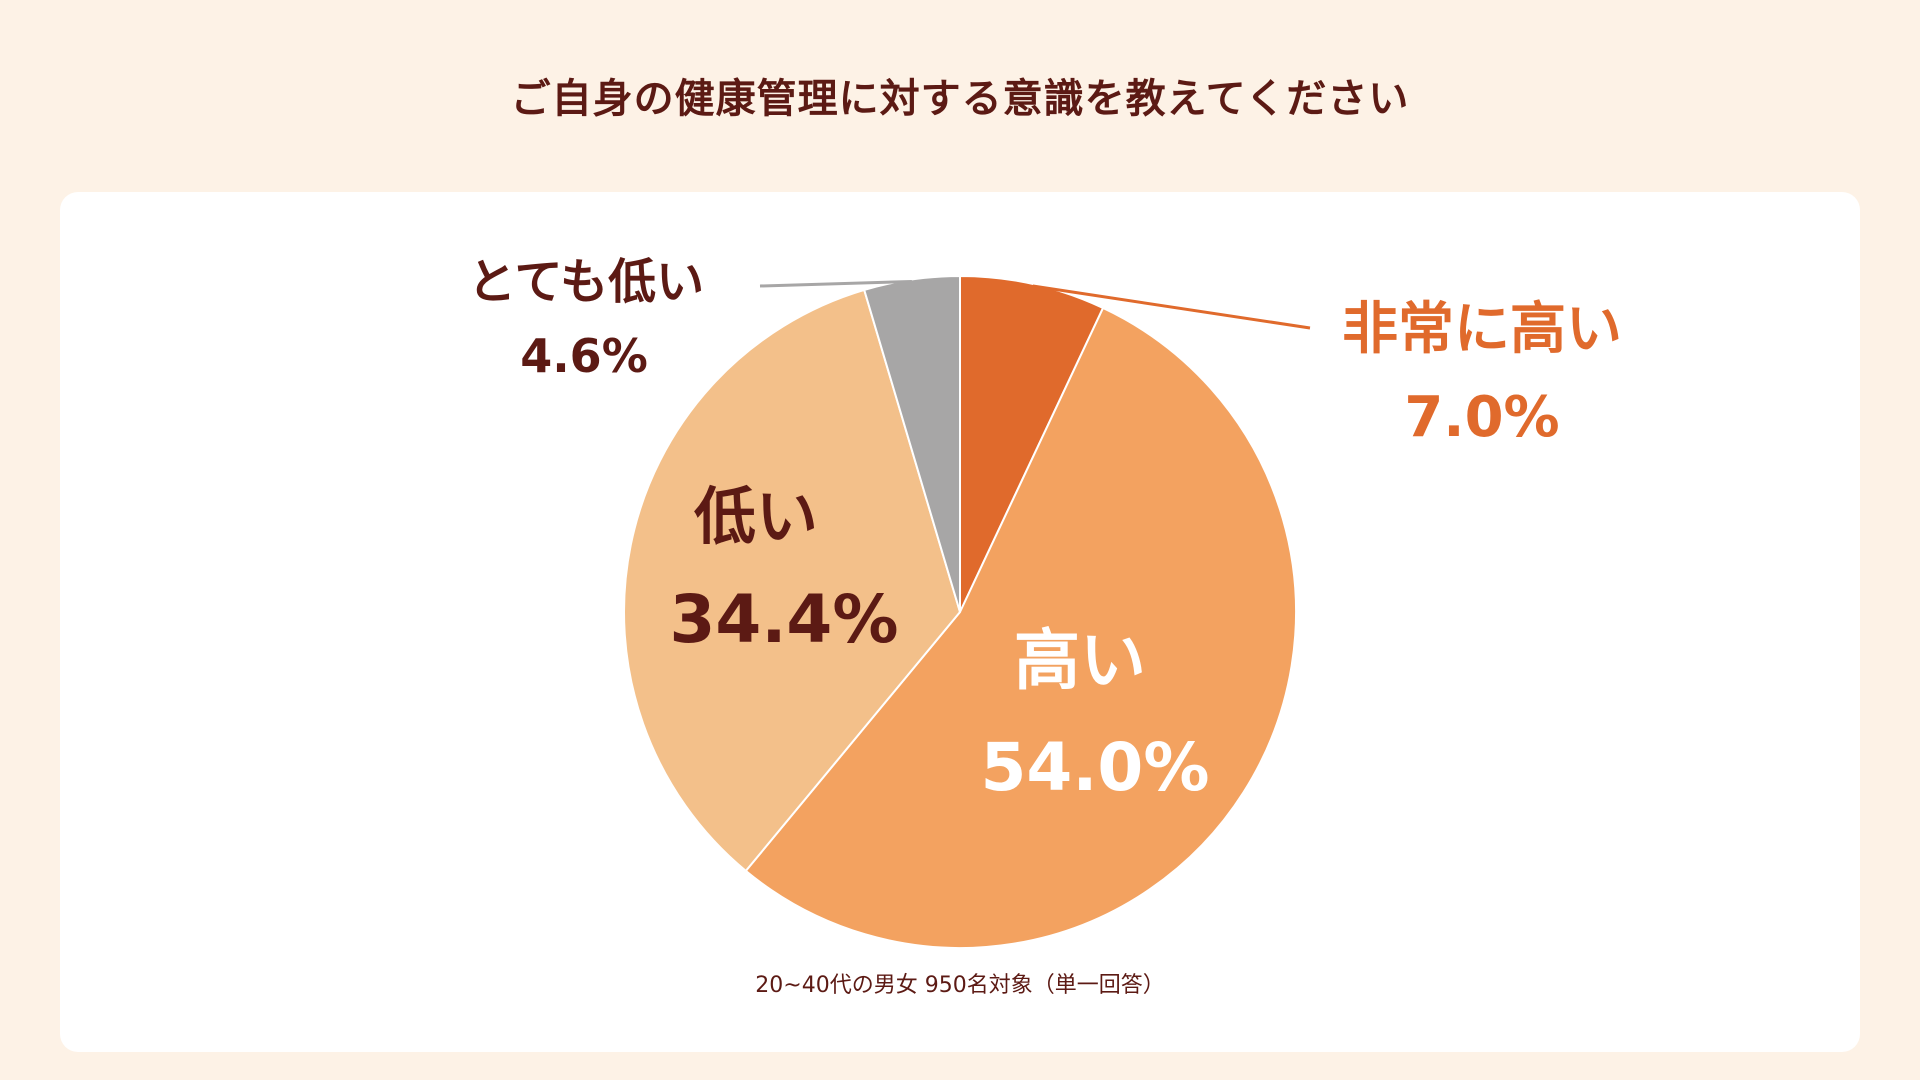  Describe the element at coordinates (1481, 417) in the screenshot. I see `slice-label-value-very-high: 7.0%` at that location.